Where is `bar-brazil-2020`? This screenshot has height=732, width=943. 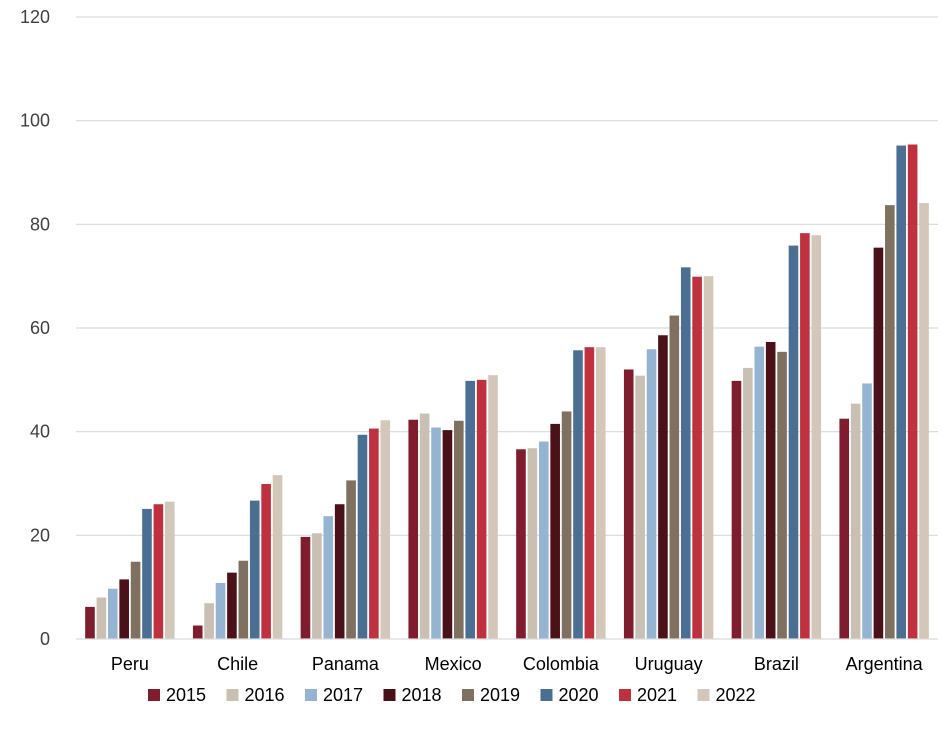
bar-brazil-2020 is located at coordinates (793, 442).